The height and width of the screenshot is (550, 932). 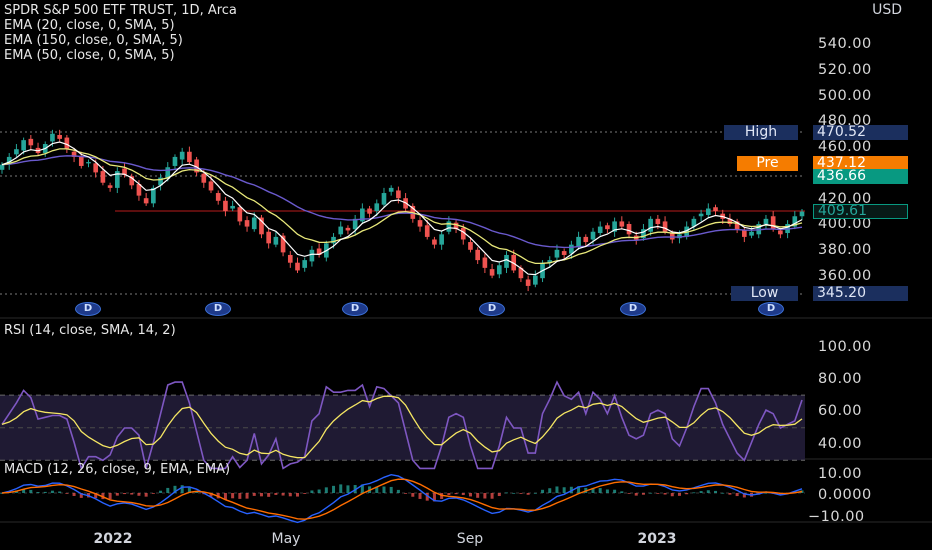 I want to click on macd-line, so click(x=402, y=498).